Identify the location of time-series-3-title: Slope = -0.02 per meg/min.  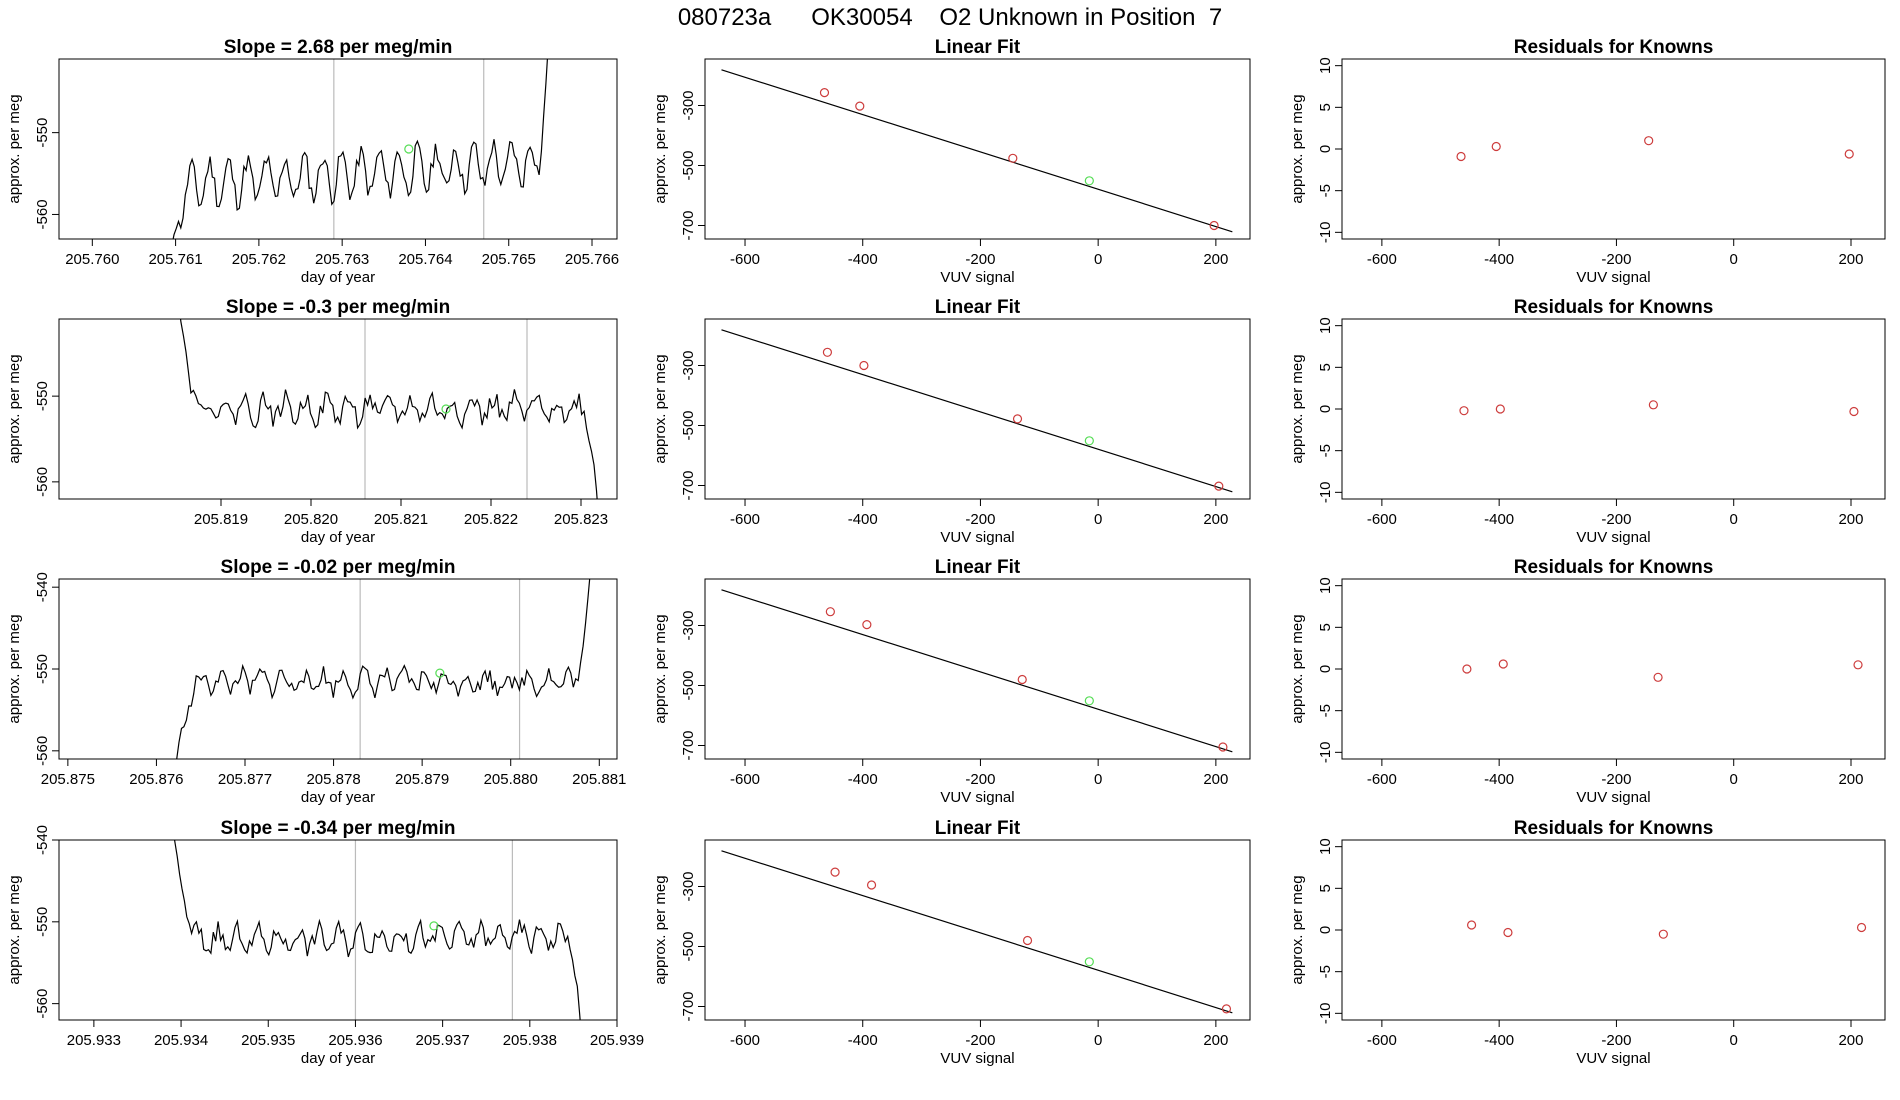
(338, 567).